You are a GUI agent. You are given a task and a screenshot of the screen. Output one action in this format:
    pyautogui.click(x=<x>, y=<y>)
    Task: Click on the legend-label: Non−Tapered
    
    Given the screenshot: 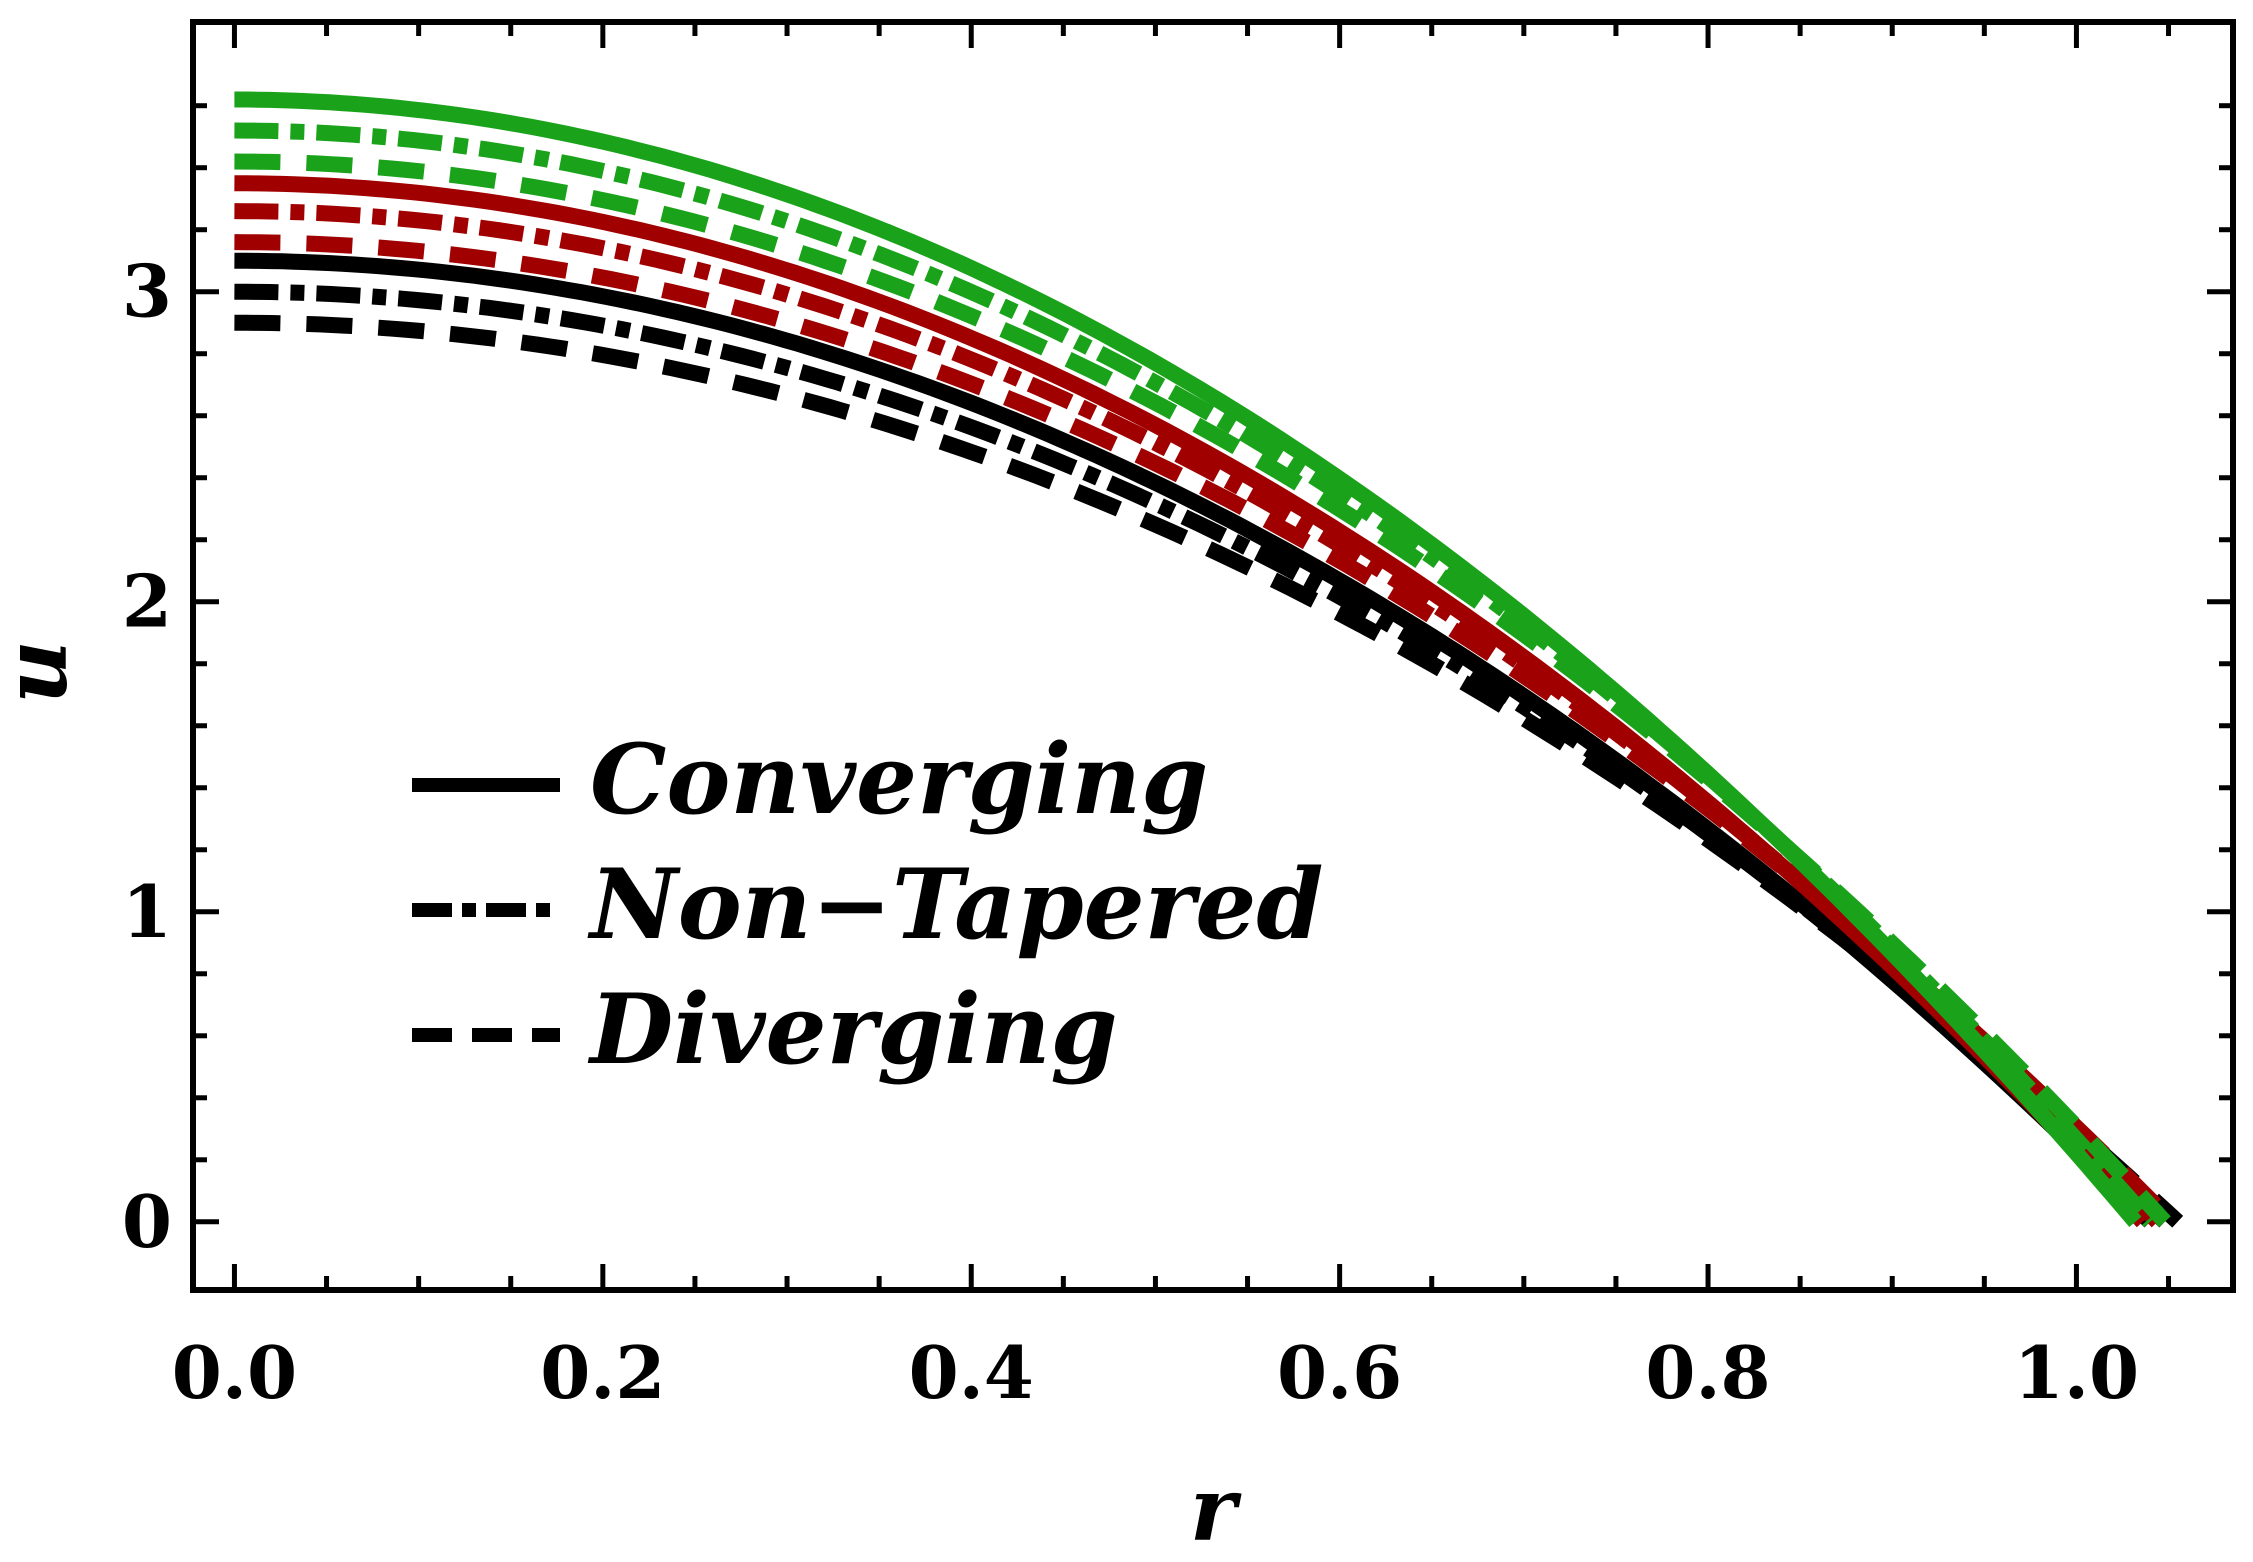 What is the action you would take?
    pyautogui.click(x=955, y=904)
    